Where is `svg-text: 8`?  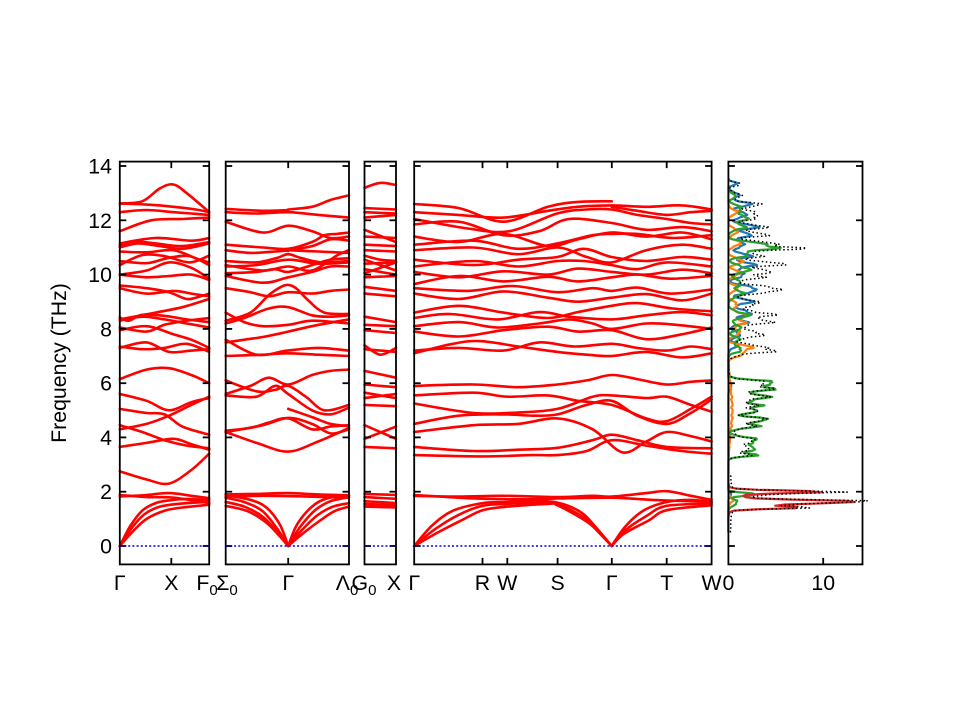
svg-text: 8 is located at coordinates (106, 329).